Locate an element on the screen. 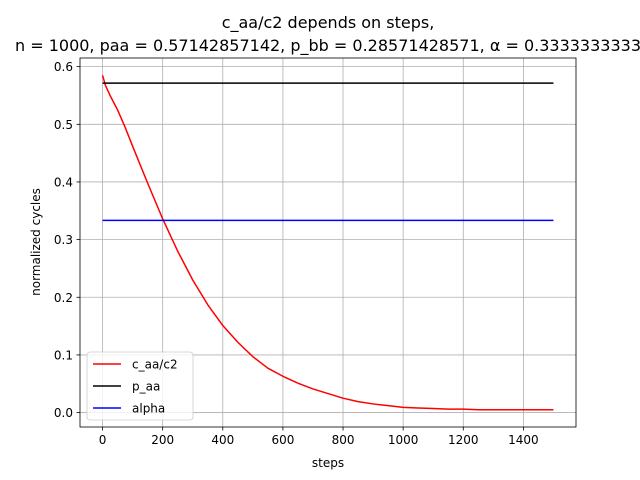 Image resolution: width=640 pixels, height=480 pixels. x-tick-label: 400 is located at coordinates (222, 440).